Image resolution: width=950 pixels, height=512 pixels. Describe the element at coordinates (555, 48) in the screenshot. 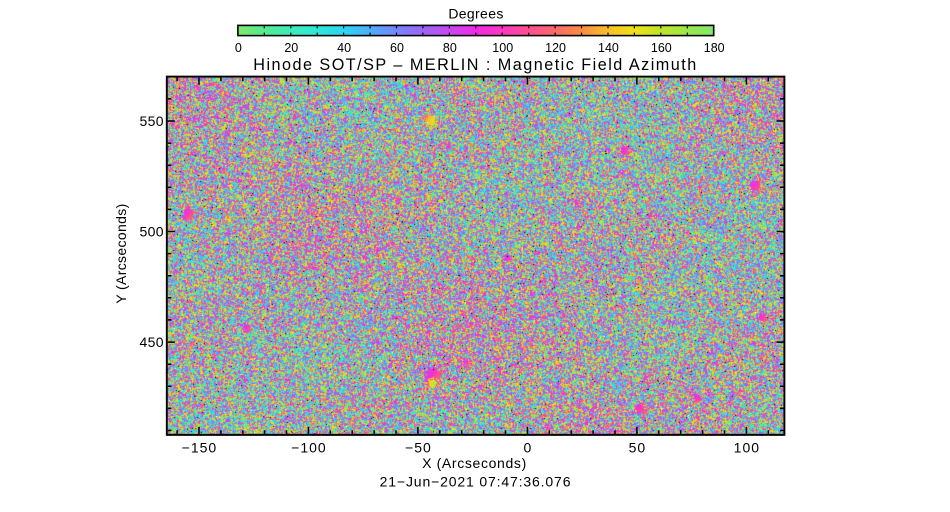

I see `svg-text: 120` at that location.